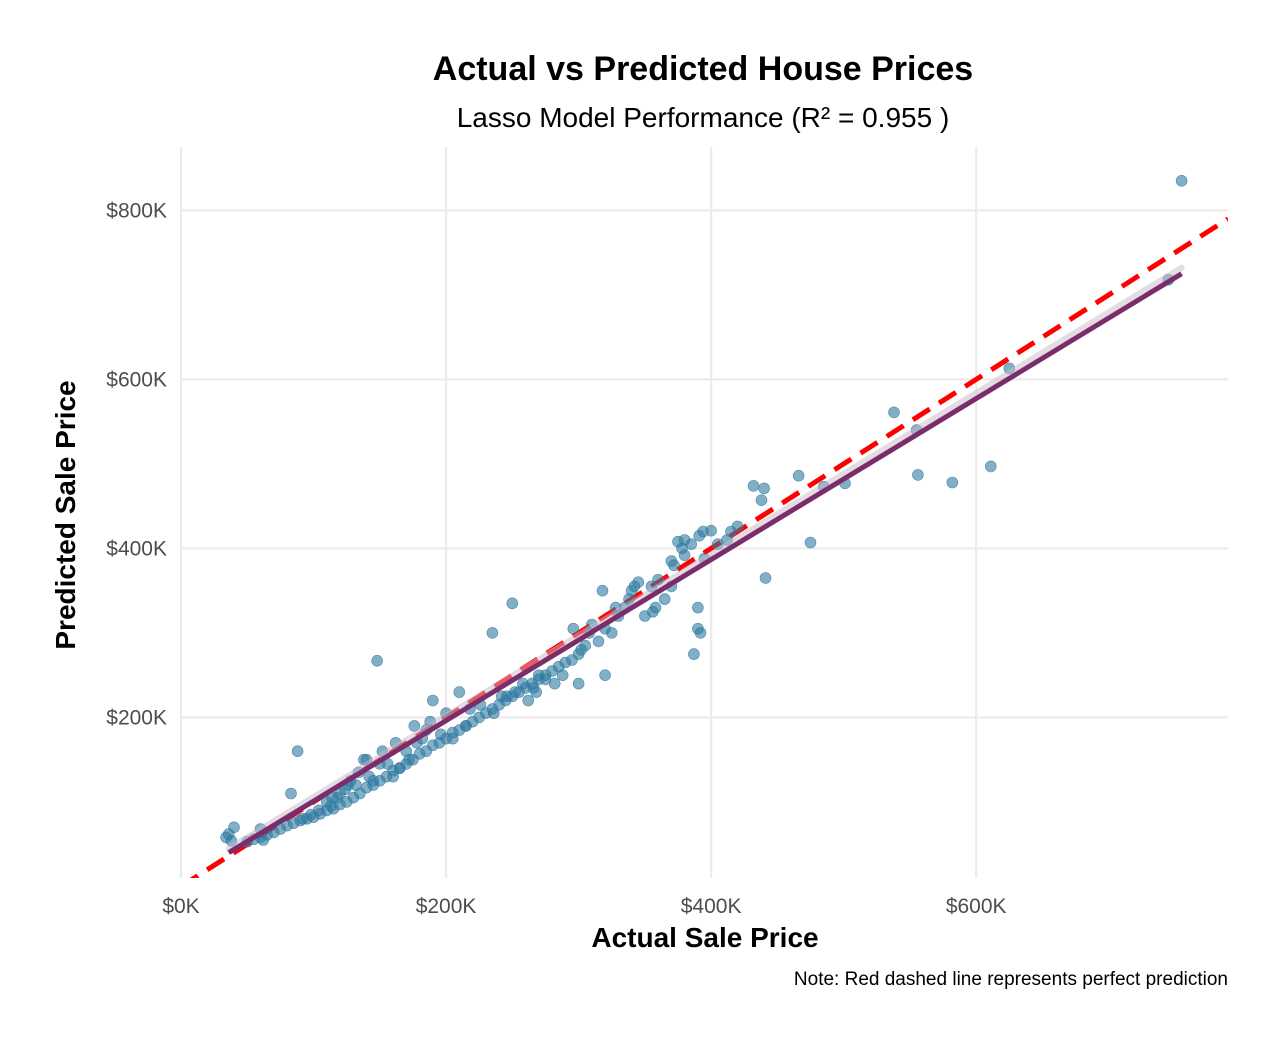  I want to click on y-axis-title: Predicted Sale Price, so click(65, 514).